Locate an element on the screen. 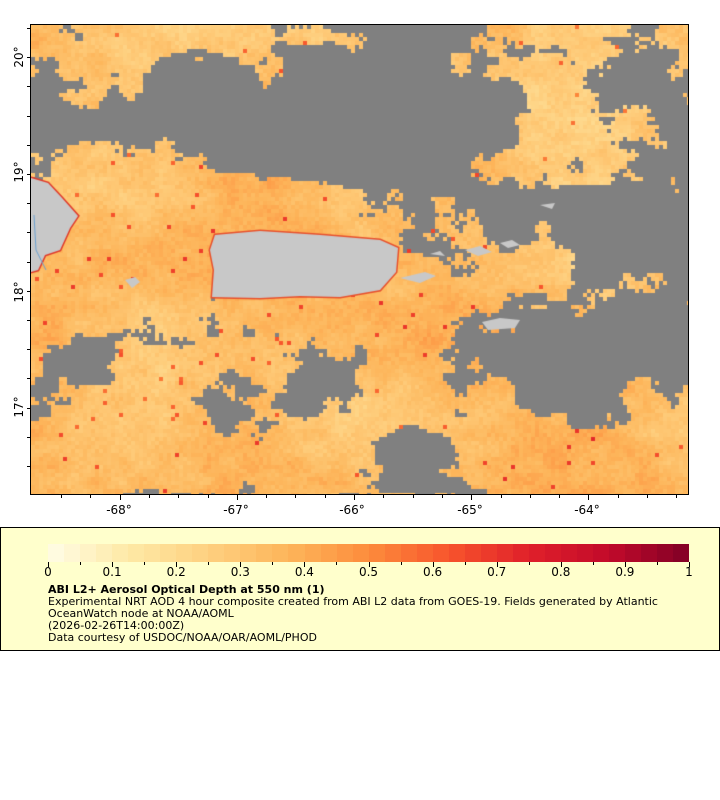 This screenshot has height=800, width=720. lat-tick-label: 19° is located at coordinates (19, 172).